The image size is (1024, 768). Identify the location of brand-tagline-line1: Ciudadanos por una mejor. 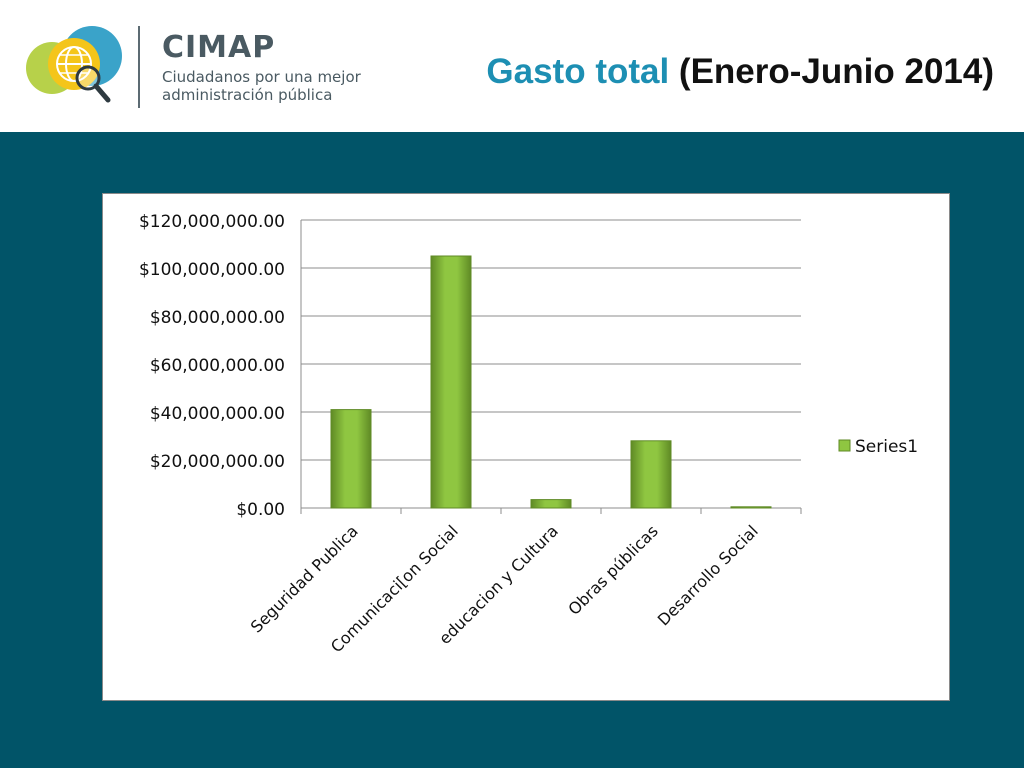
(261, 77).